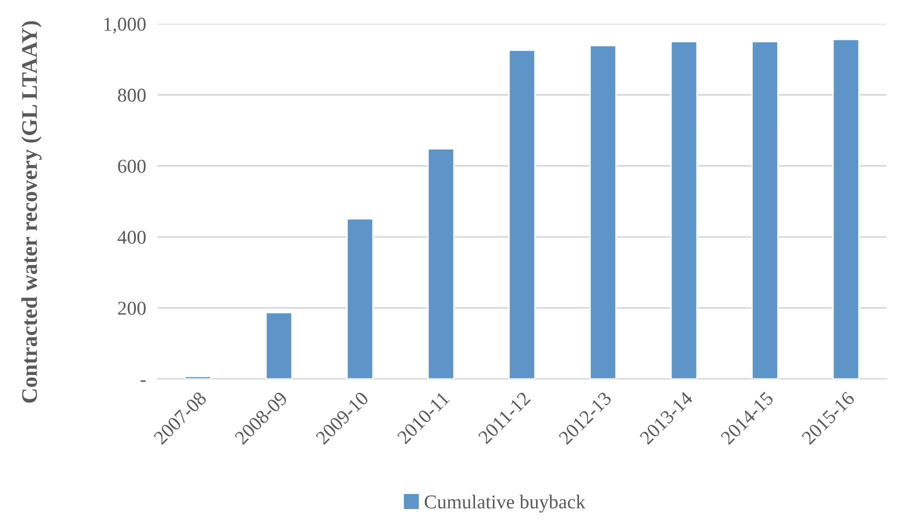 The image size is (900, 530). I want to click on y-tick-label: 600, so click(132, 166).